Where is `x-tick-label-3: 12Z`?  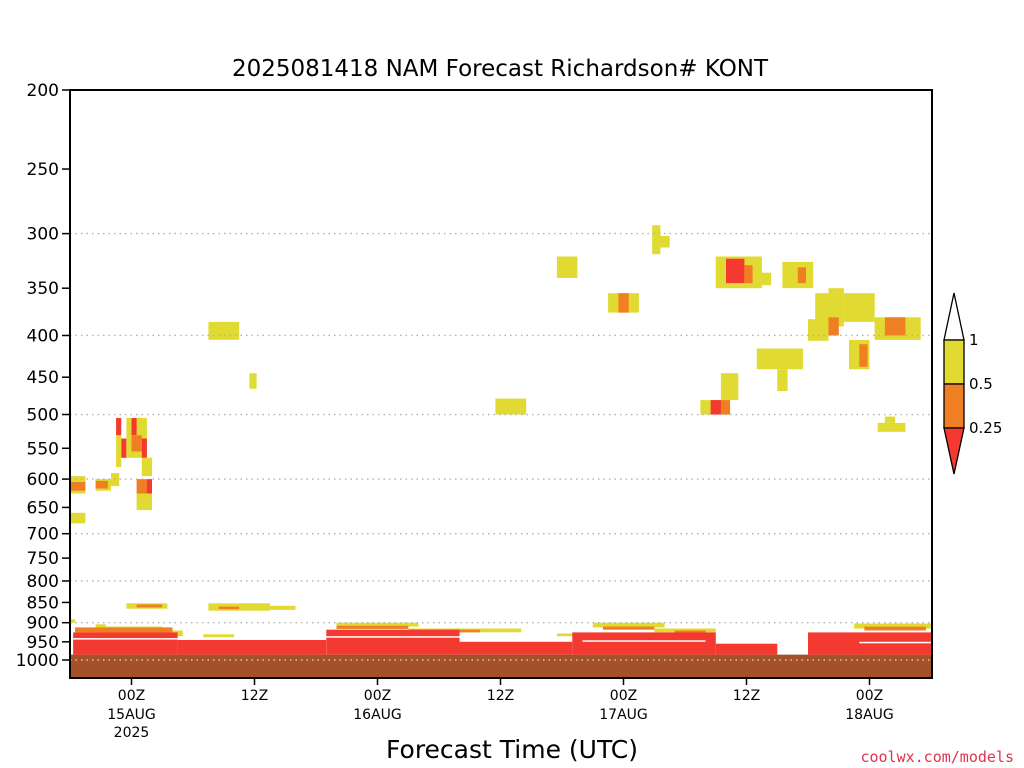
x-tick-label-3: 12Z is located at coordinates (500, 696).